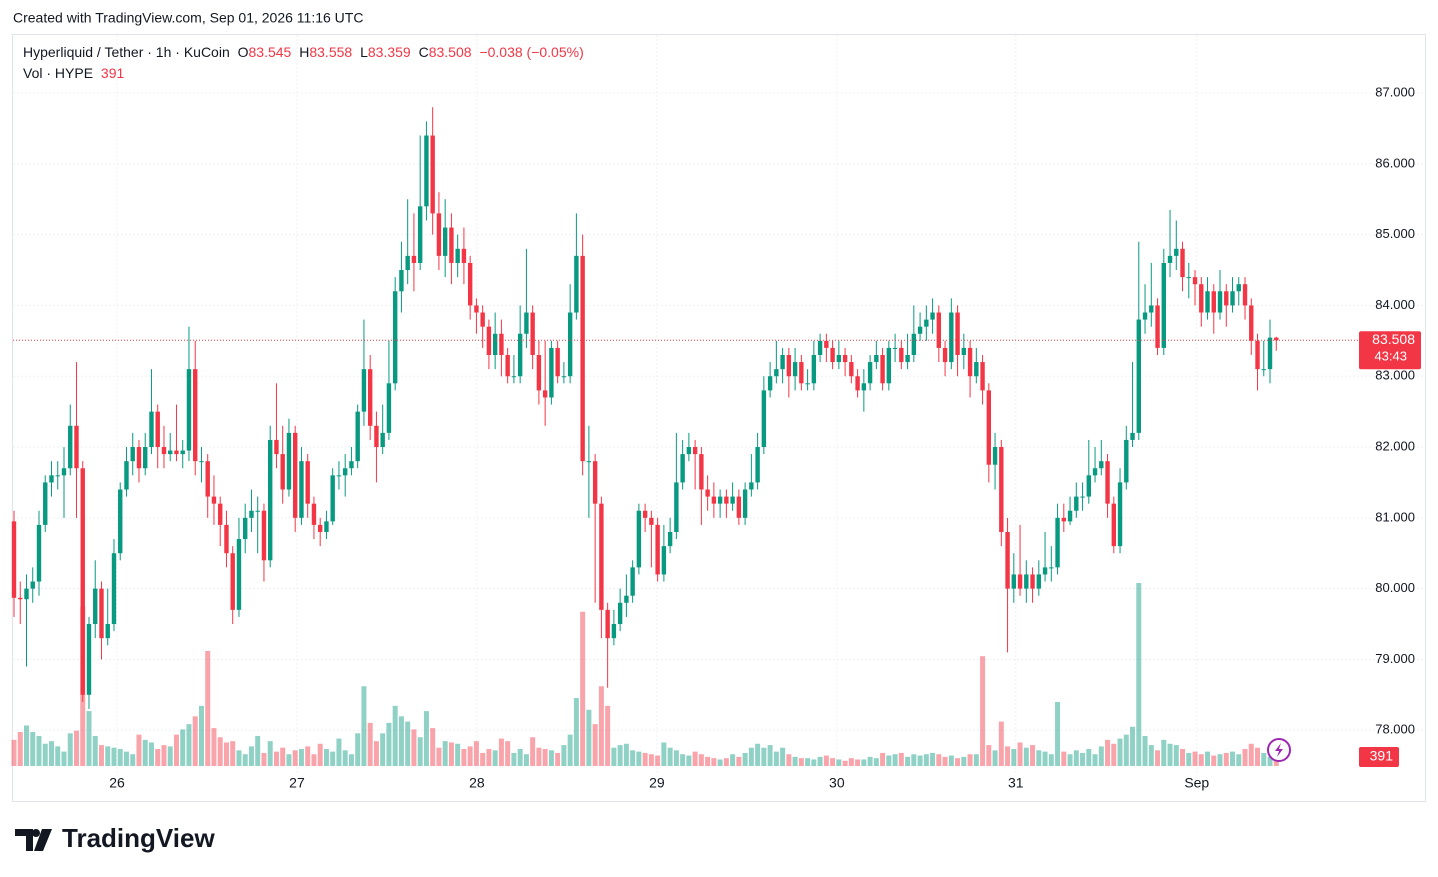 This screenshot has height=877, width=1438. What do you see at coordinates (1395, 516) in the screenshot?
I see `y-tick-label: 81.000` at bounding box center [1395, 516].